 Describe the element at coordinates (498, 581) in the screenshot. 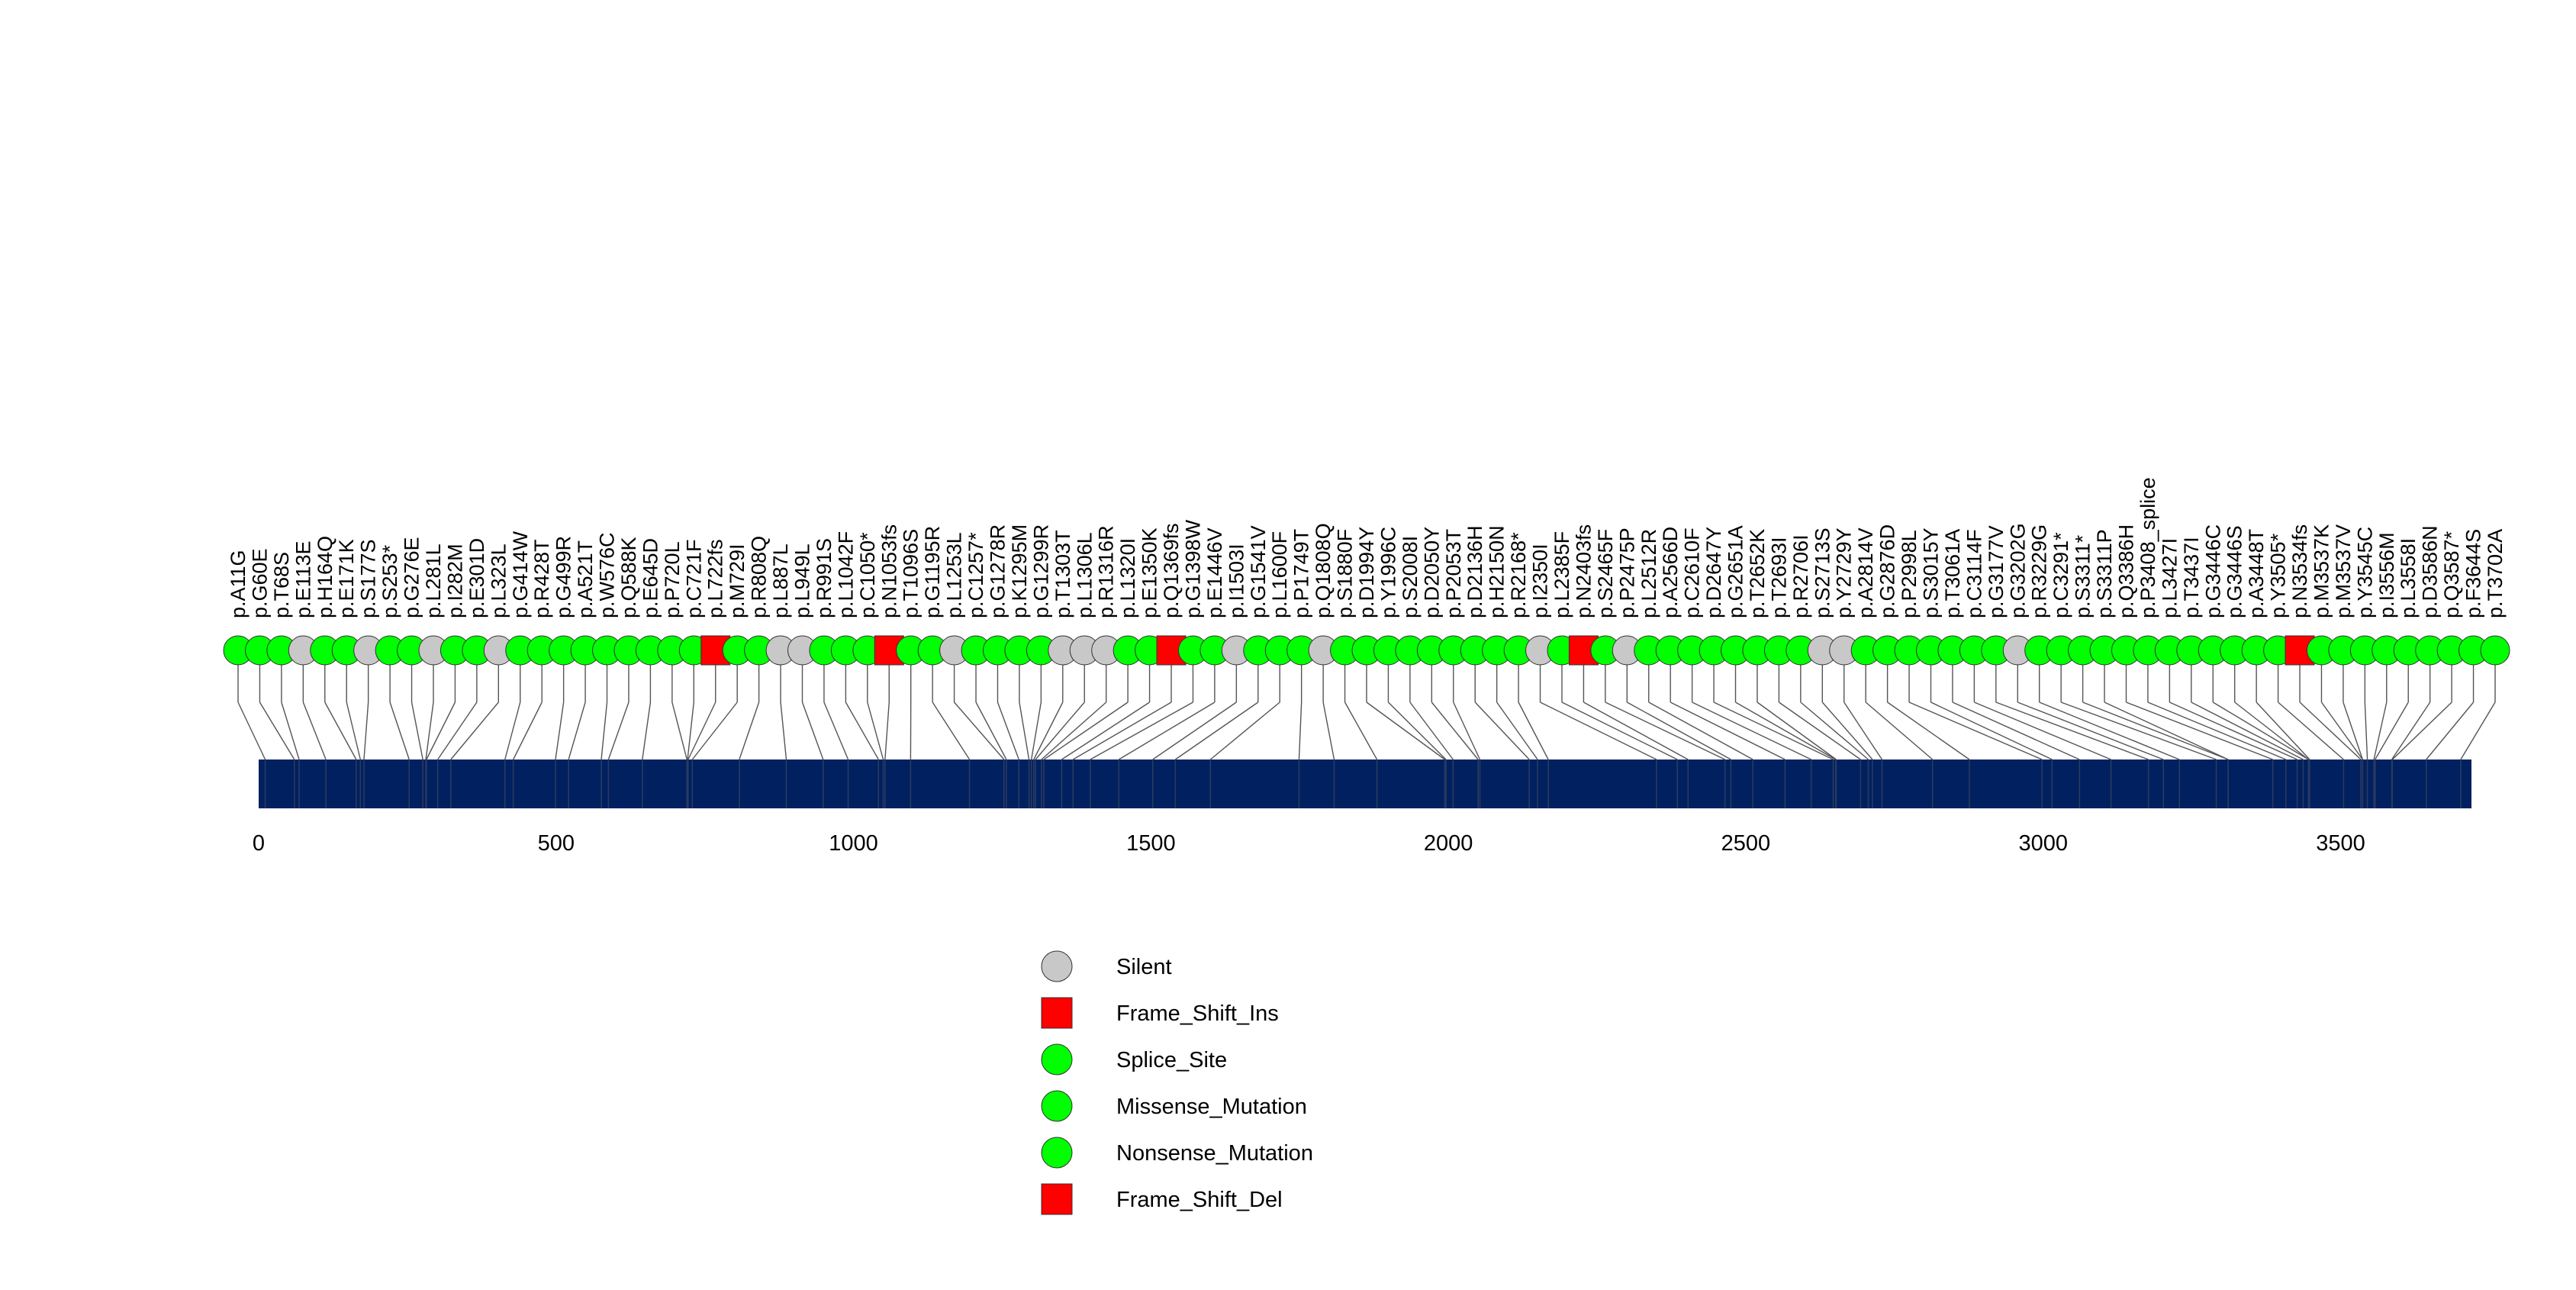

I see `mutation-label: p.L323L` at that location.